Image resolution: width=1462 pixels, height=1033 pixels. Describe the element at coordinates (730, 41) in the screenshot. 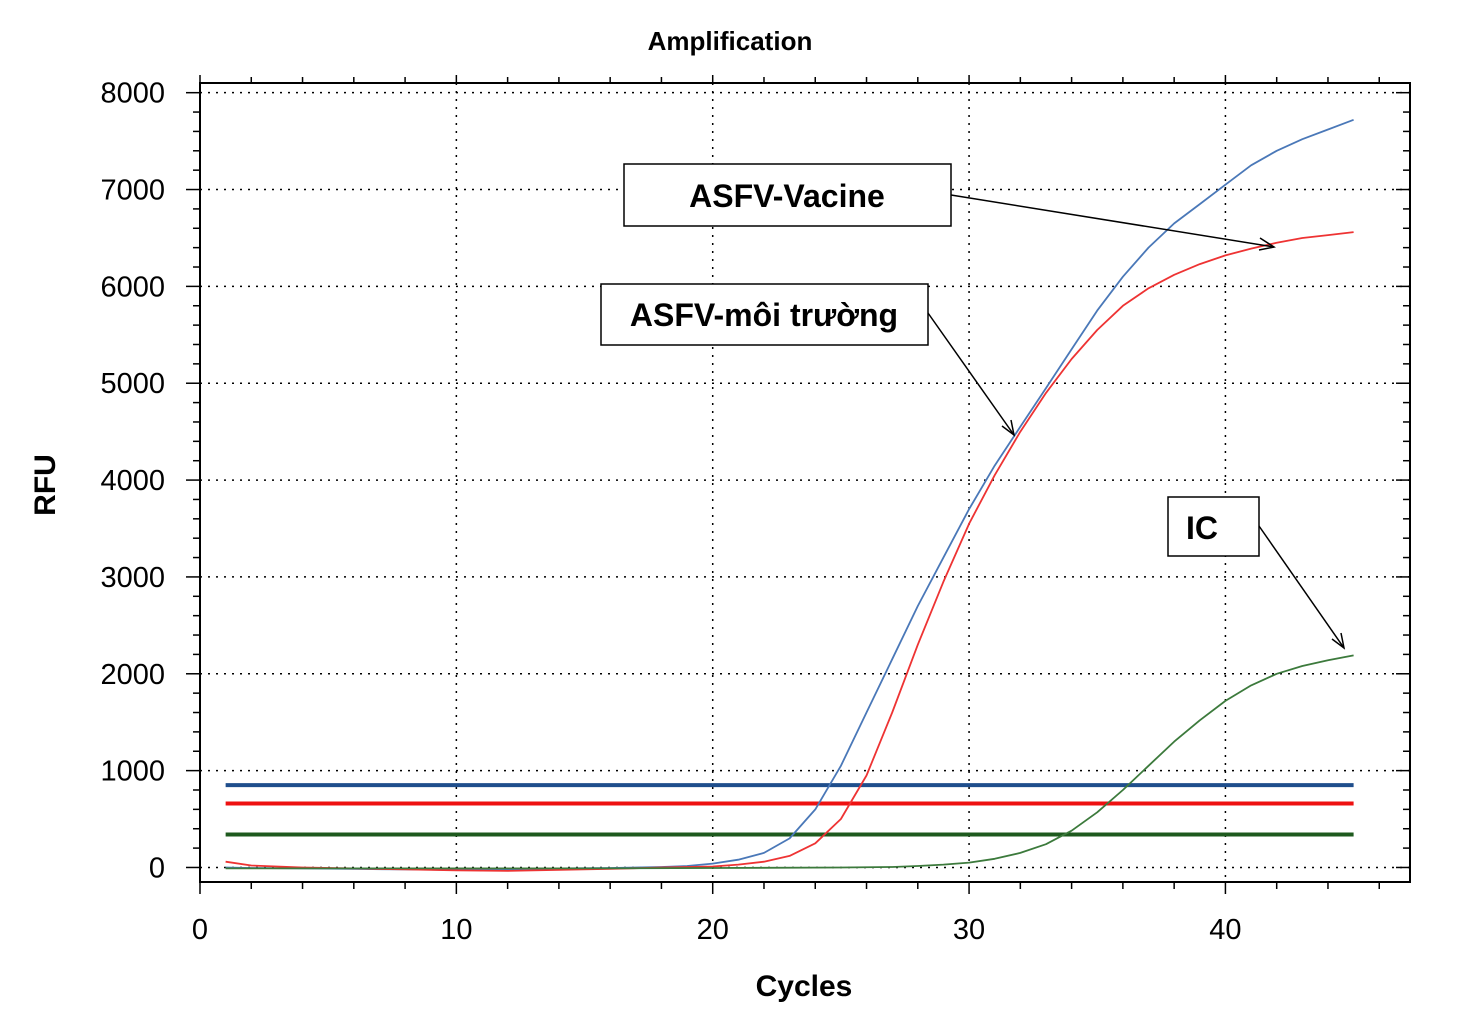

I see `chart-title: Amplification` at that location.